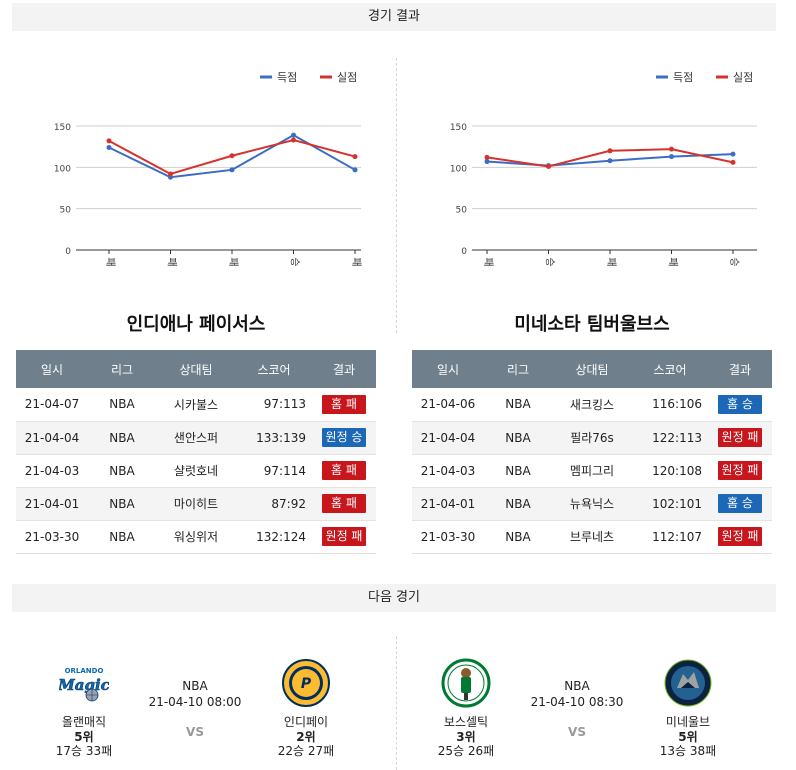 This screenshot has height=770, width=796. I want to click on cell-score: 132:124, so click(274, 537).